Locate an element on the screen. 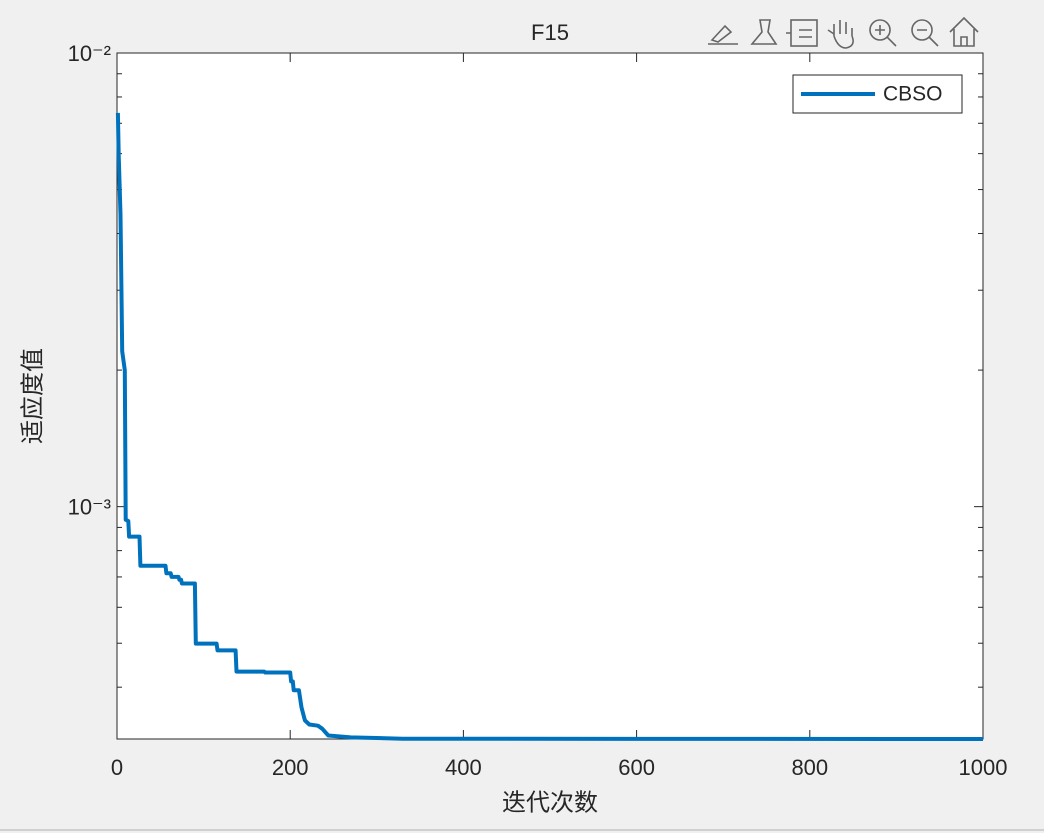 The image size is (1044, 833). zoom-out-button is located at coordinates (925, 33).